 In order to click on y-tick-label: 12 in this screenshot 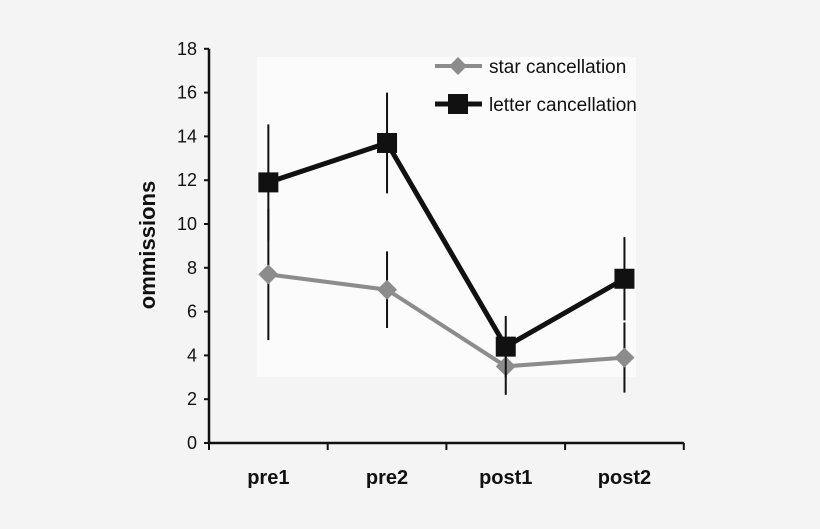, I will do `click(187, 180)`.